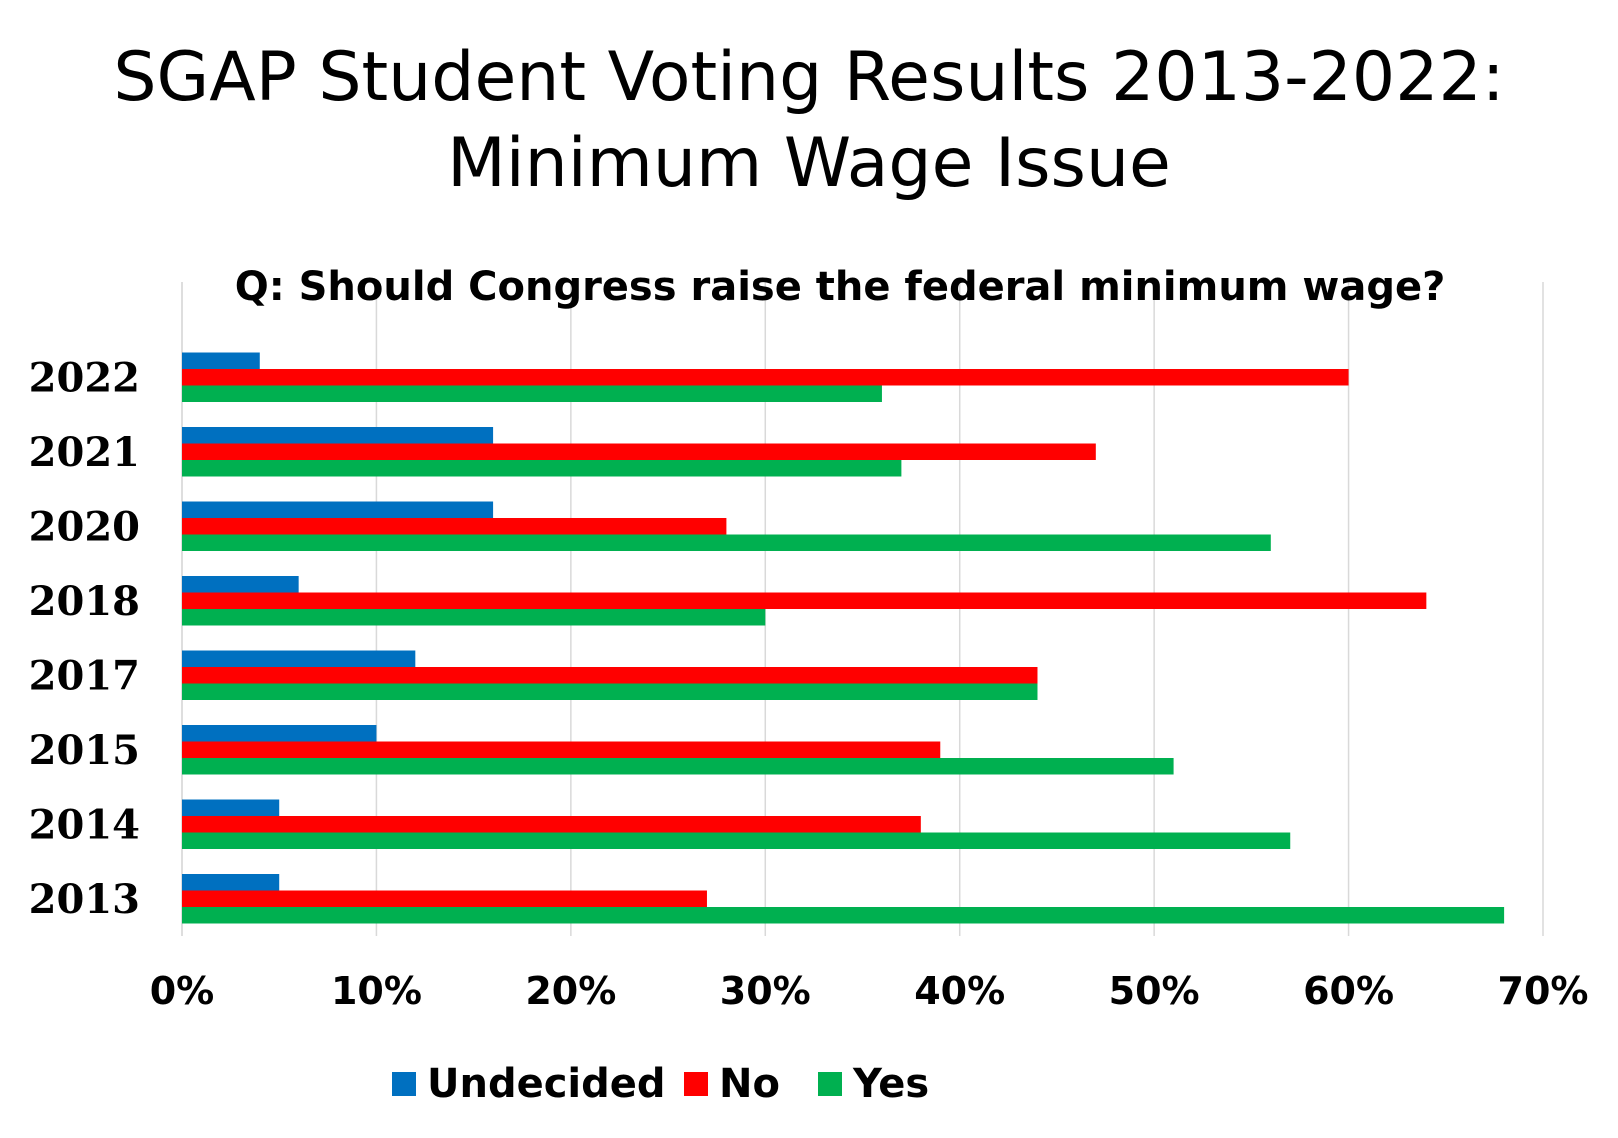 The width and height of the screenshot is (1618, 1138). I want to click on legend-label-undecided: Undecided, so click(546, 1084).